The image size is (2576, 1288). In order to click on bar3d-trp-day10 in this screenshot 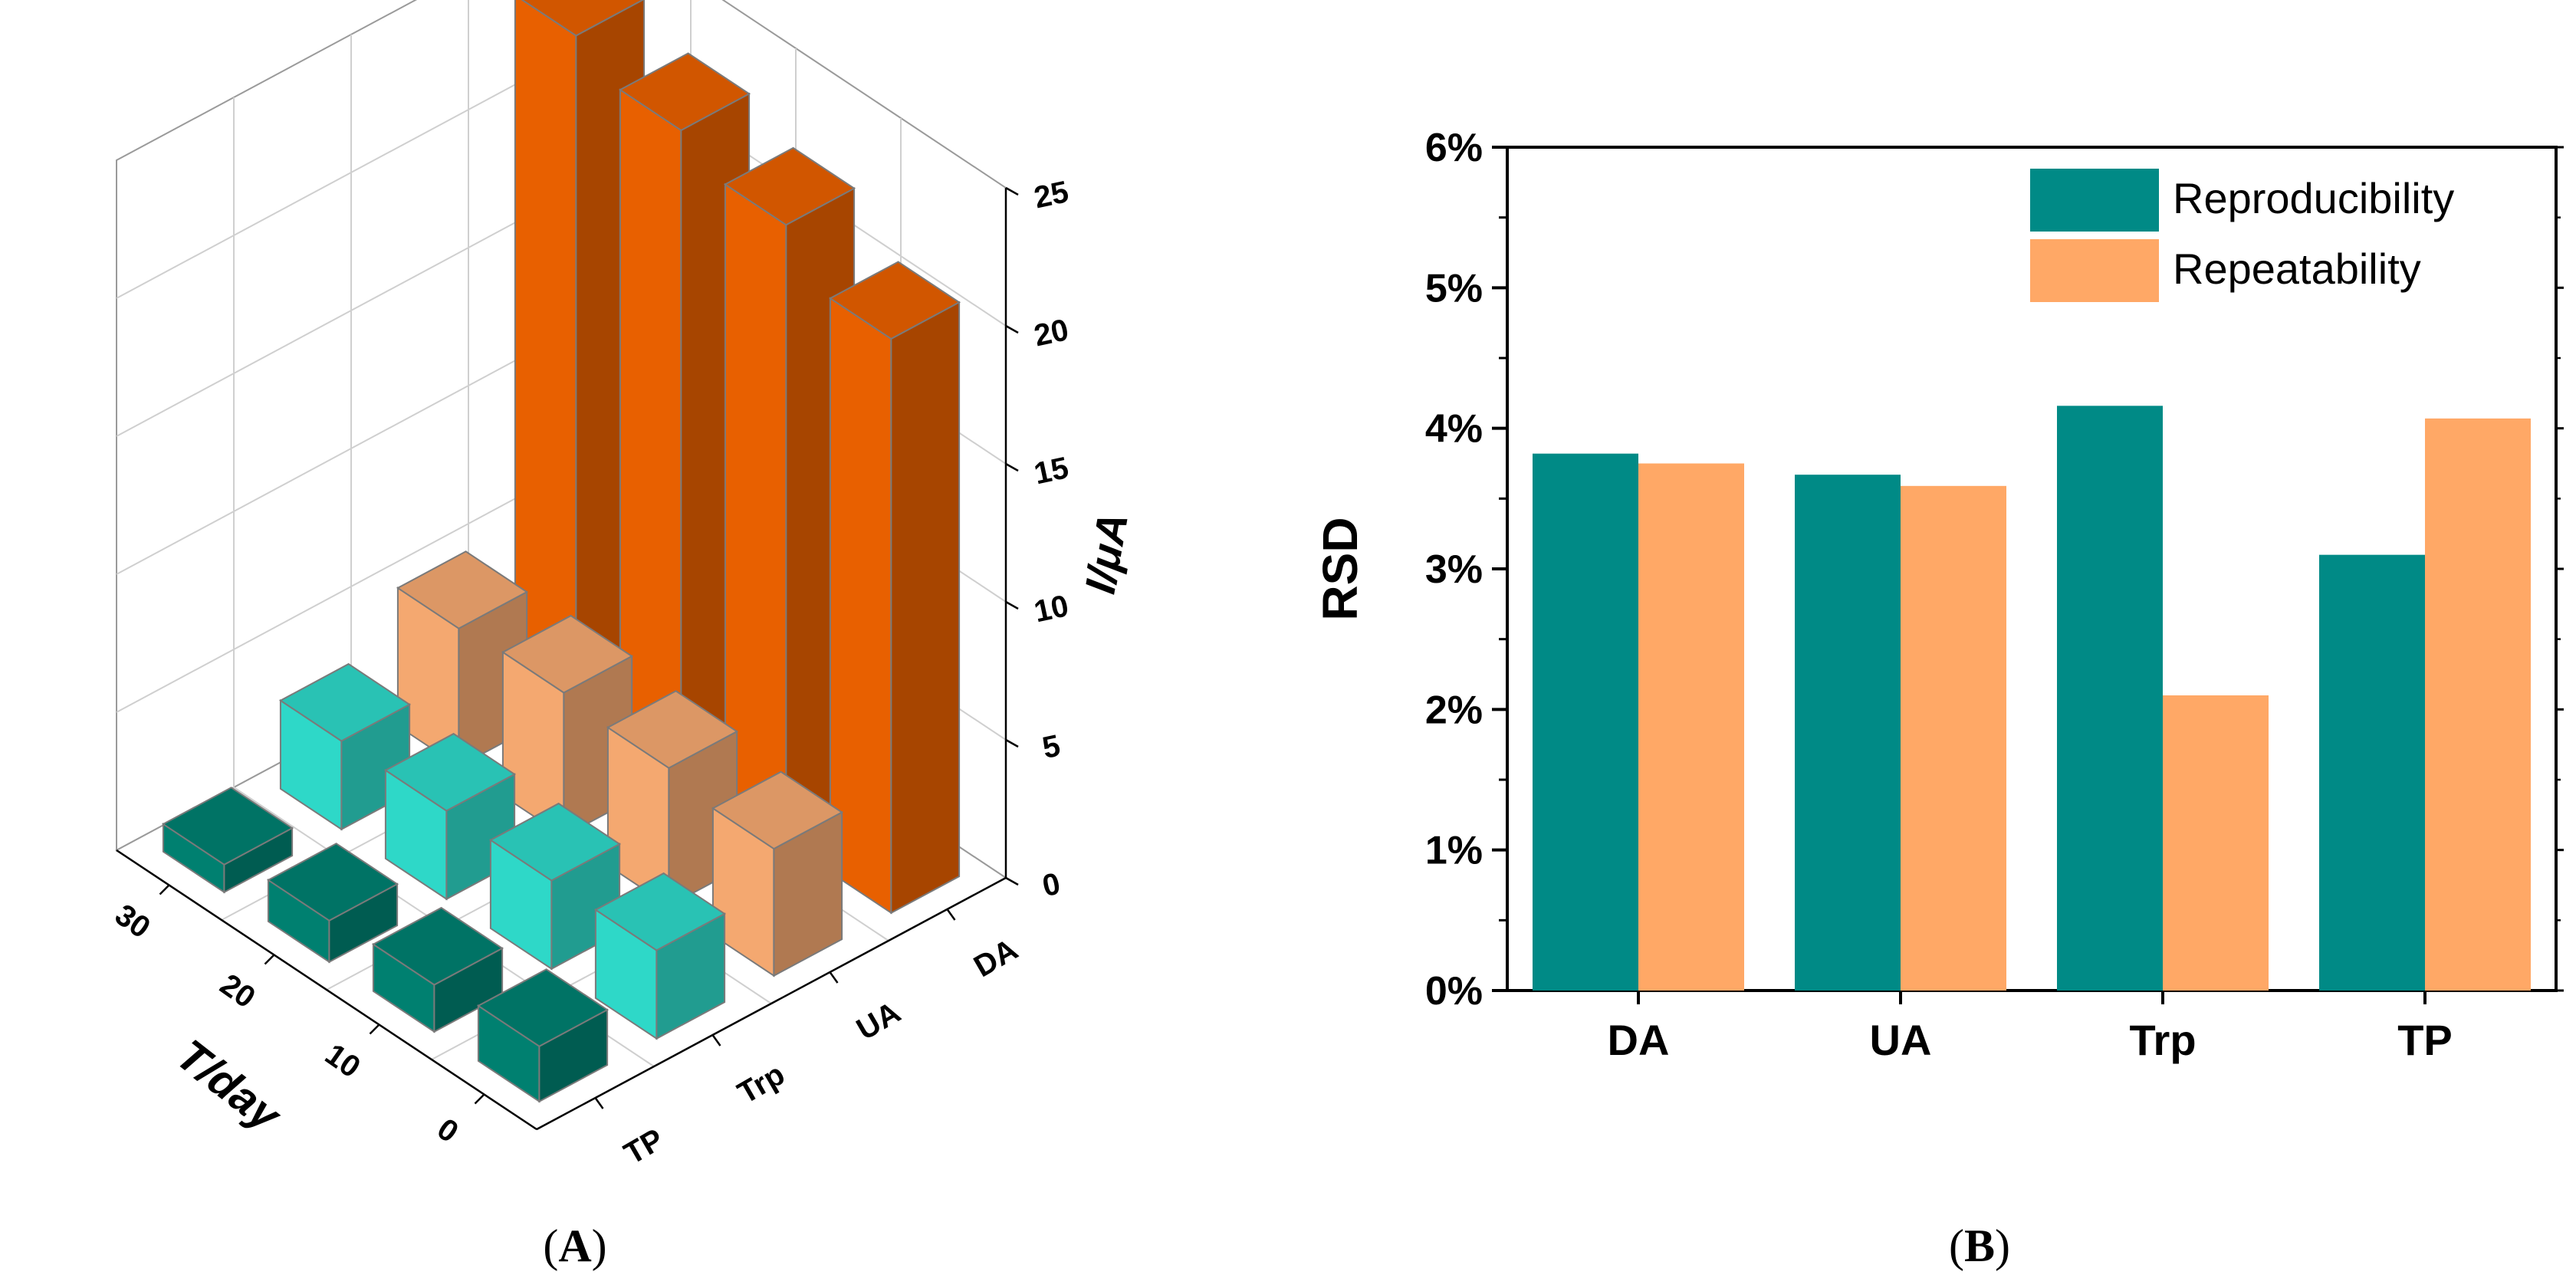, I will do `click(555, 887)`.